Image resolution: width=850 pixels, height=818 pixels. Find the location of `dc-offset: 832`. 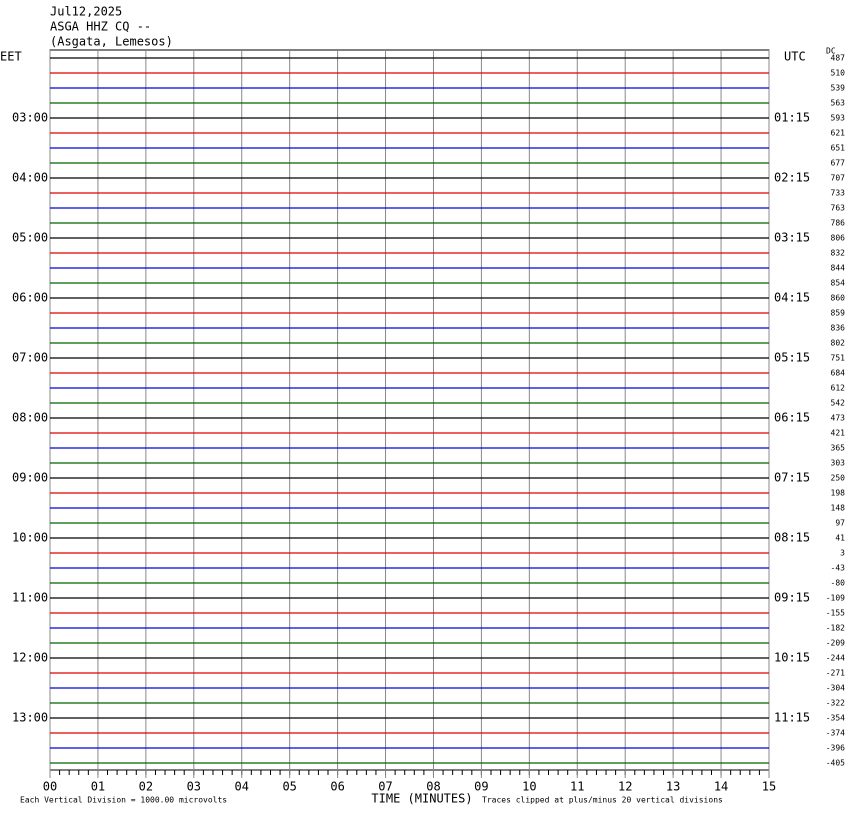

dc-offset: 832 is located at coordinates (838, 253).